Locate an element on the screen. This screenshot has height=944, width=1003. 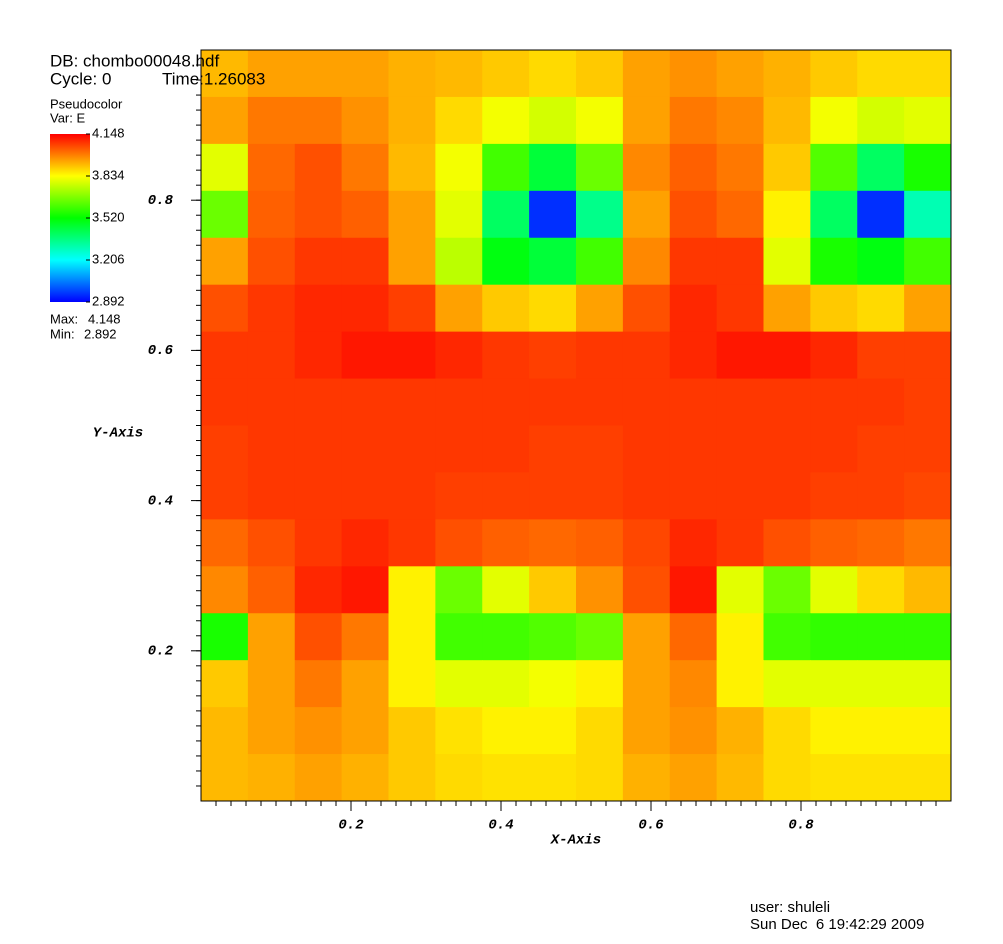
colorbar-tick-label: 2.892 is located at coordinates (108, 300).